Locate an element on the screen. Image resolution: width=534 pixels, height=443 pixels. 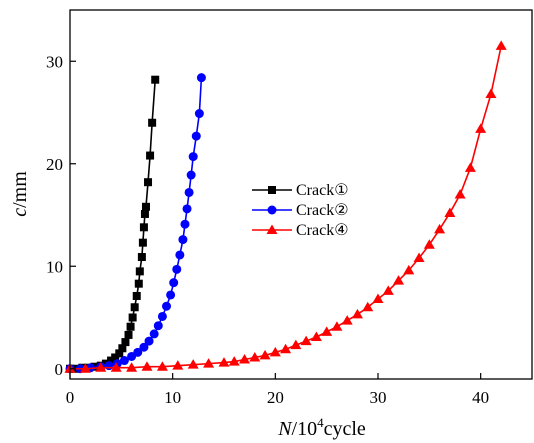
y-tick-label: 10 is located at coordinates (54, 266).